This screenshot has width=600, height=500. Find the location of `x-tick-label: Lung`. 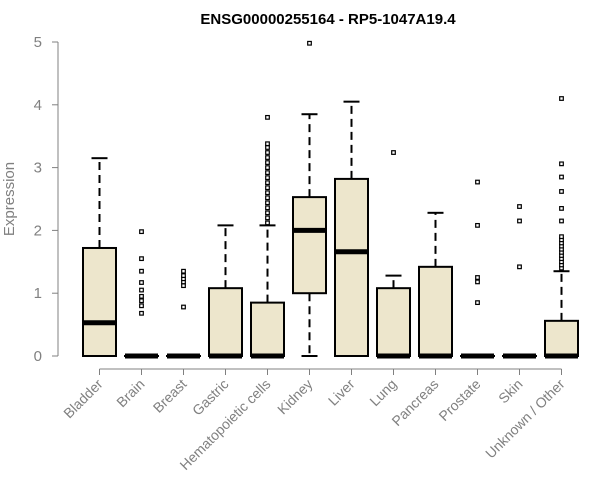

x-tick-label: Lung is located at coordinates (382, 392).